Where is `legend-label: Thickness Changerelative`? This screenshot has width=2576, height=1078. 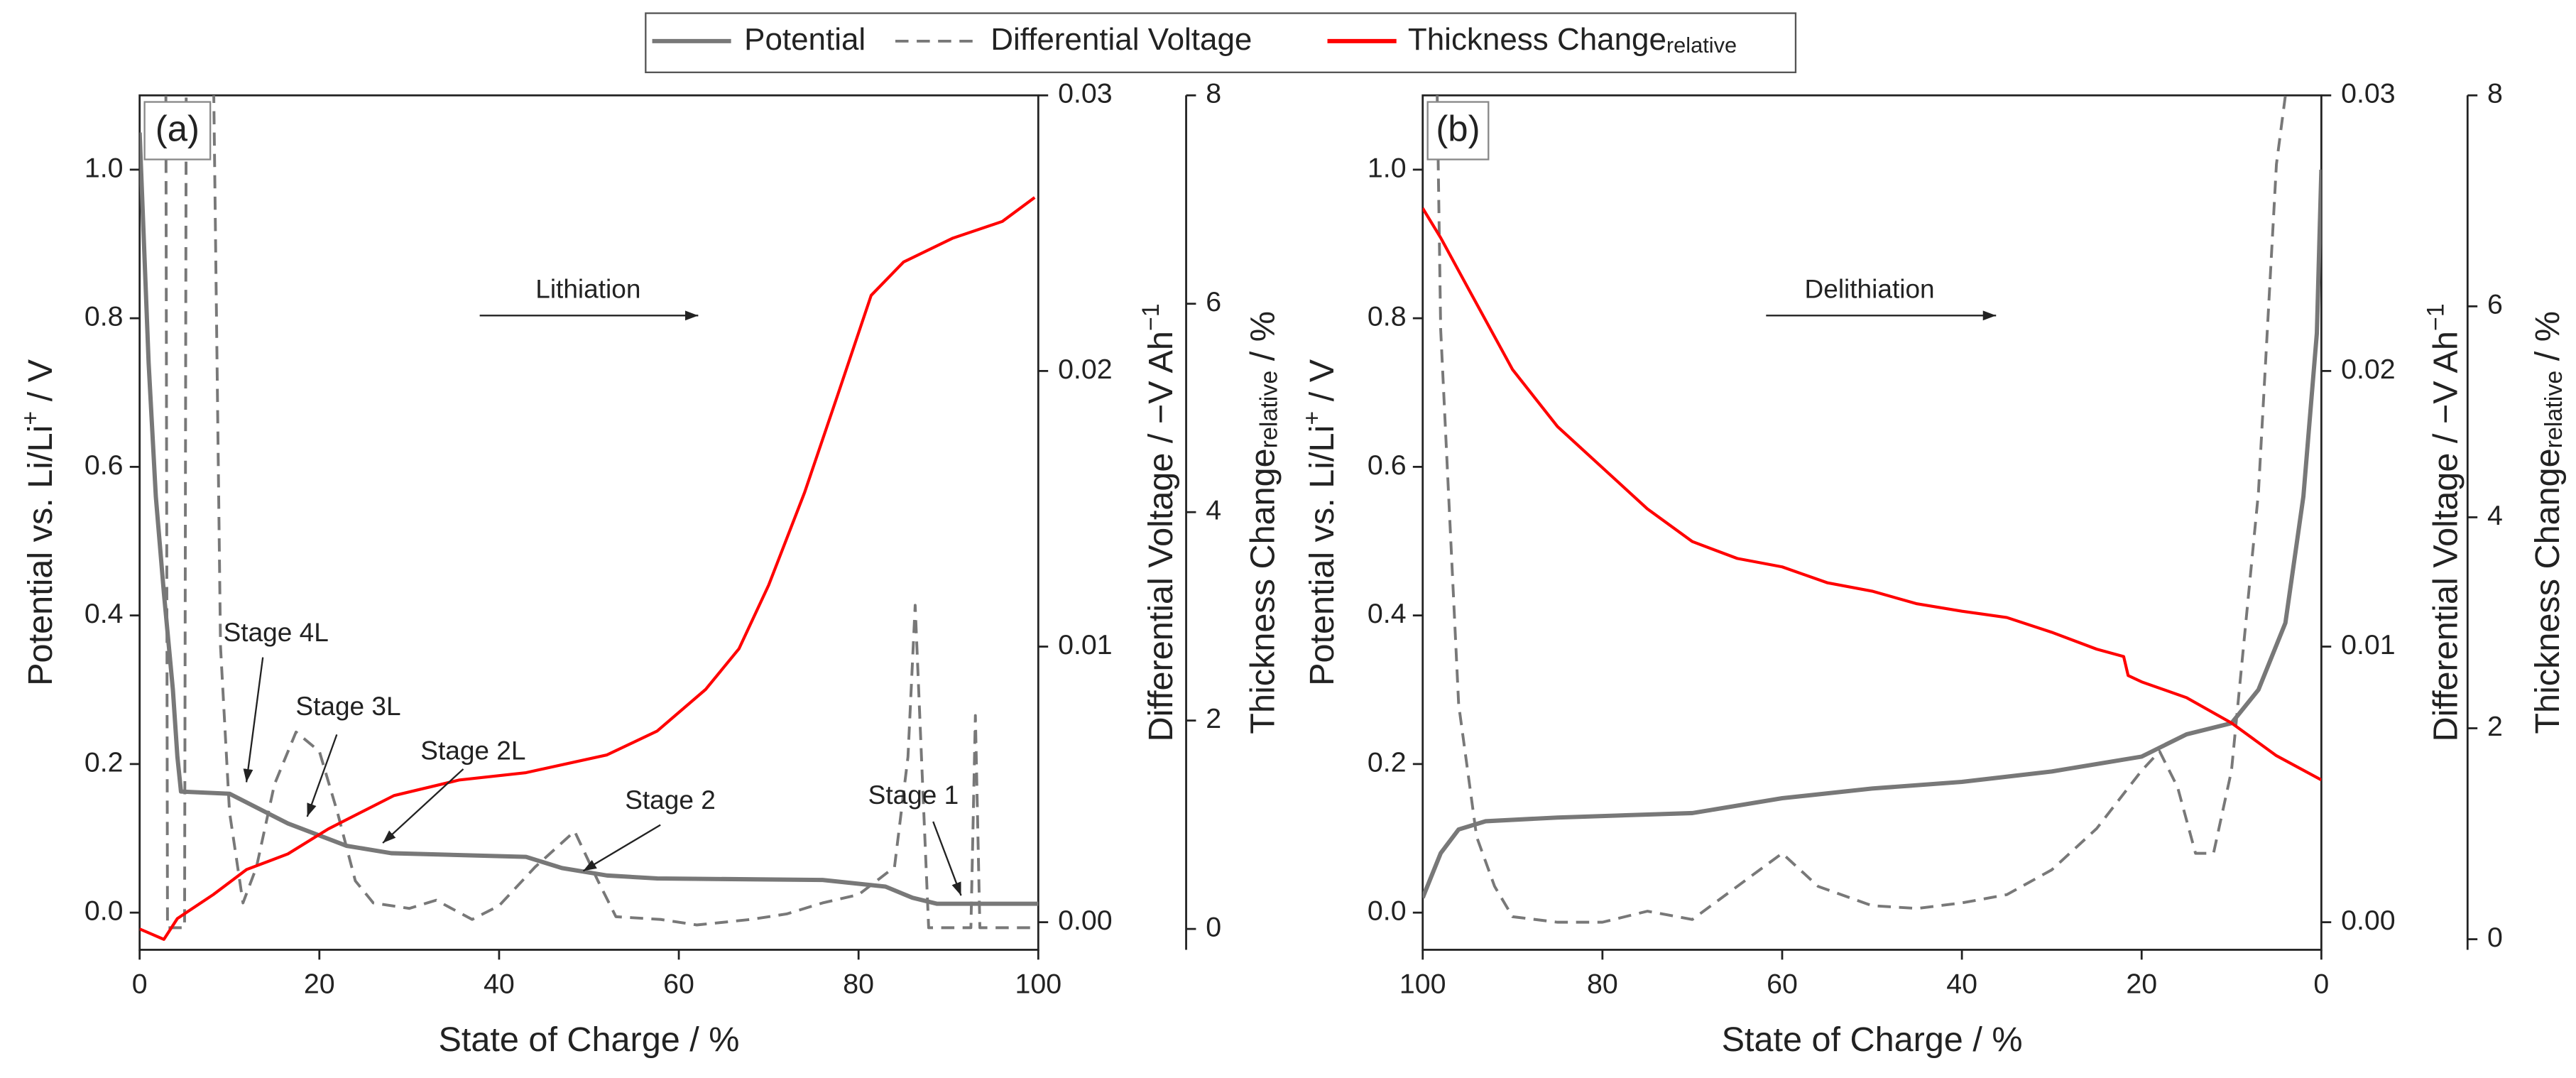 legend-label: Thickness Changerelative is located at coordinates (1572, 40).